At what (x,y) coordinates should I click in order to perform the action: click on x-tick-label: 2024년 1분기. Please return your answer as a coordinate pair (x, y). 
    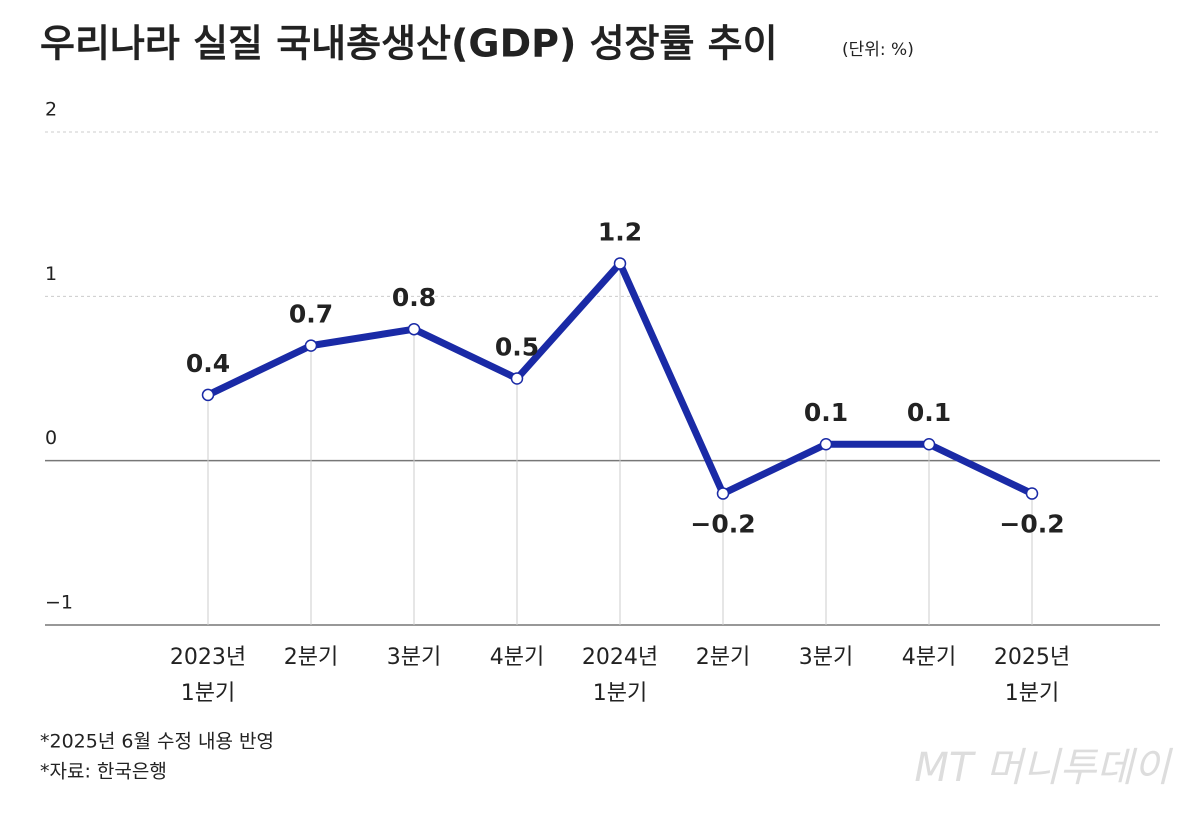
    Looking at the image, I should click on (620, 675).